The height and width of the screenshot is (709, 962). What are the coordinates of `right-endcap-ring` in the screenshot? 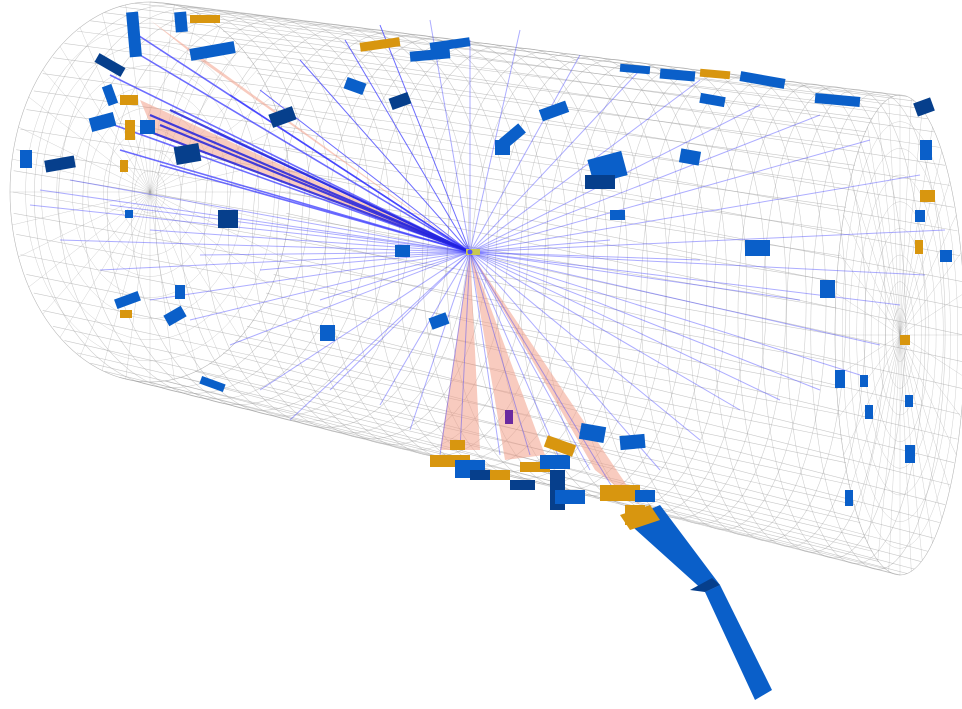 It's located at (900, 335).